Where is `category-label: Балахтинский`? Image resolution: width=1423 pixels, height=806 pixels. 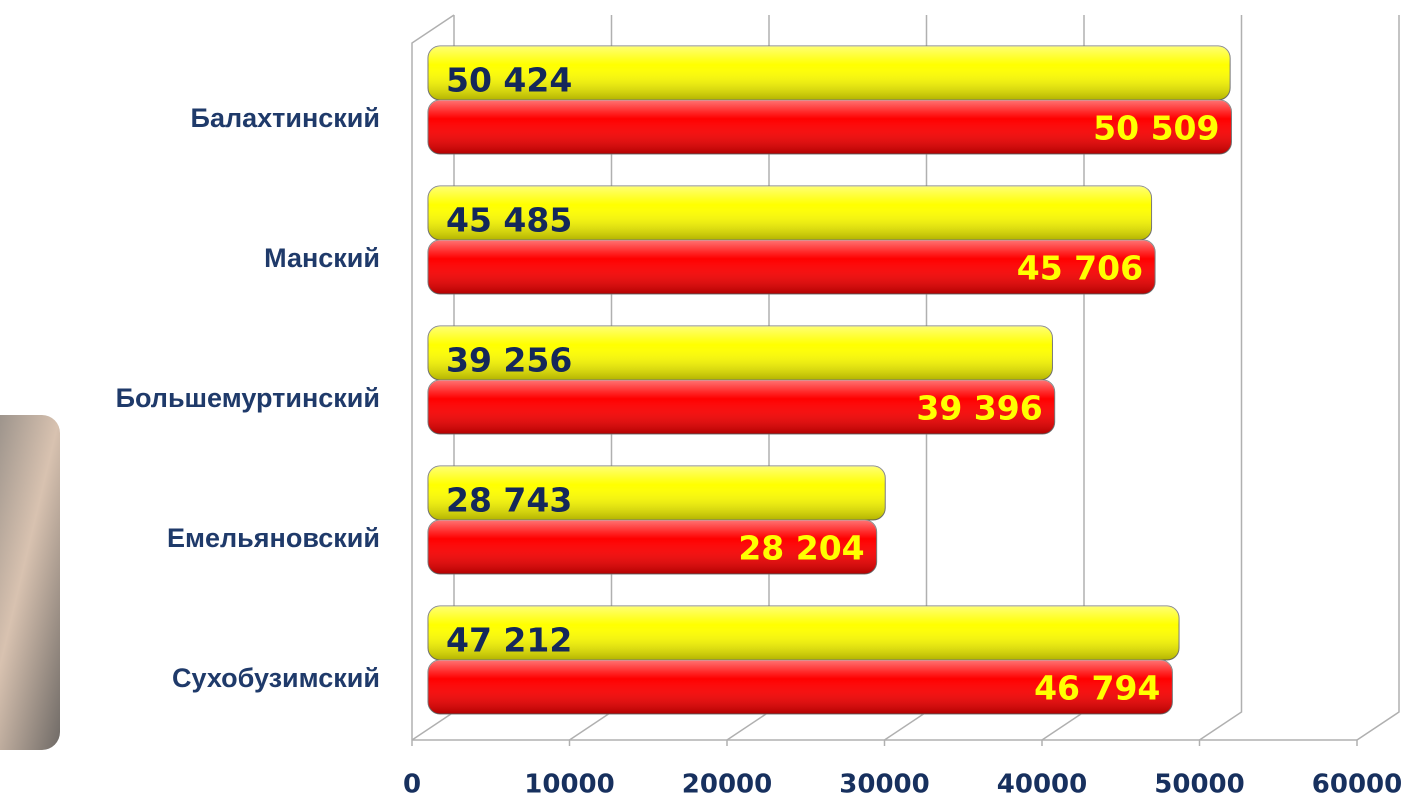 category-label: Балахтинский is located at coordinates (285, 118).